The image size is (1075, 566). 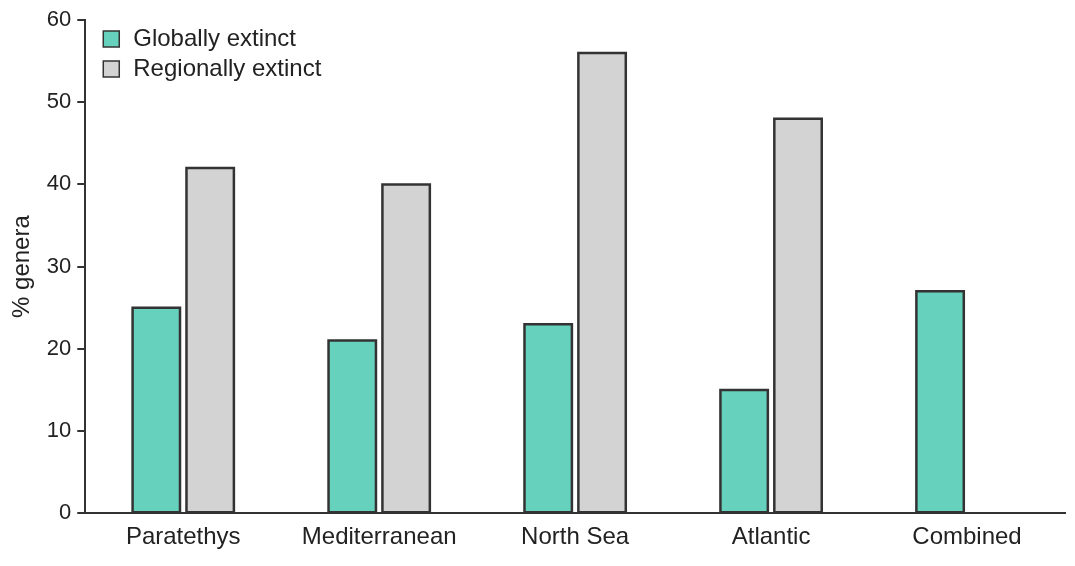 I want to click on legend-label: Globally extinct, so click(x=215, y=37).